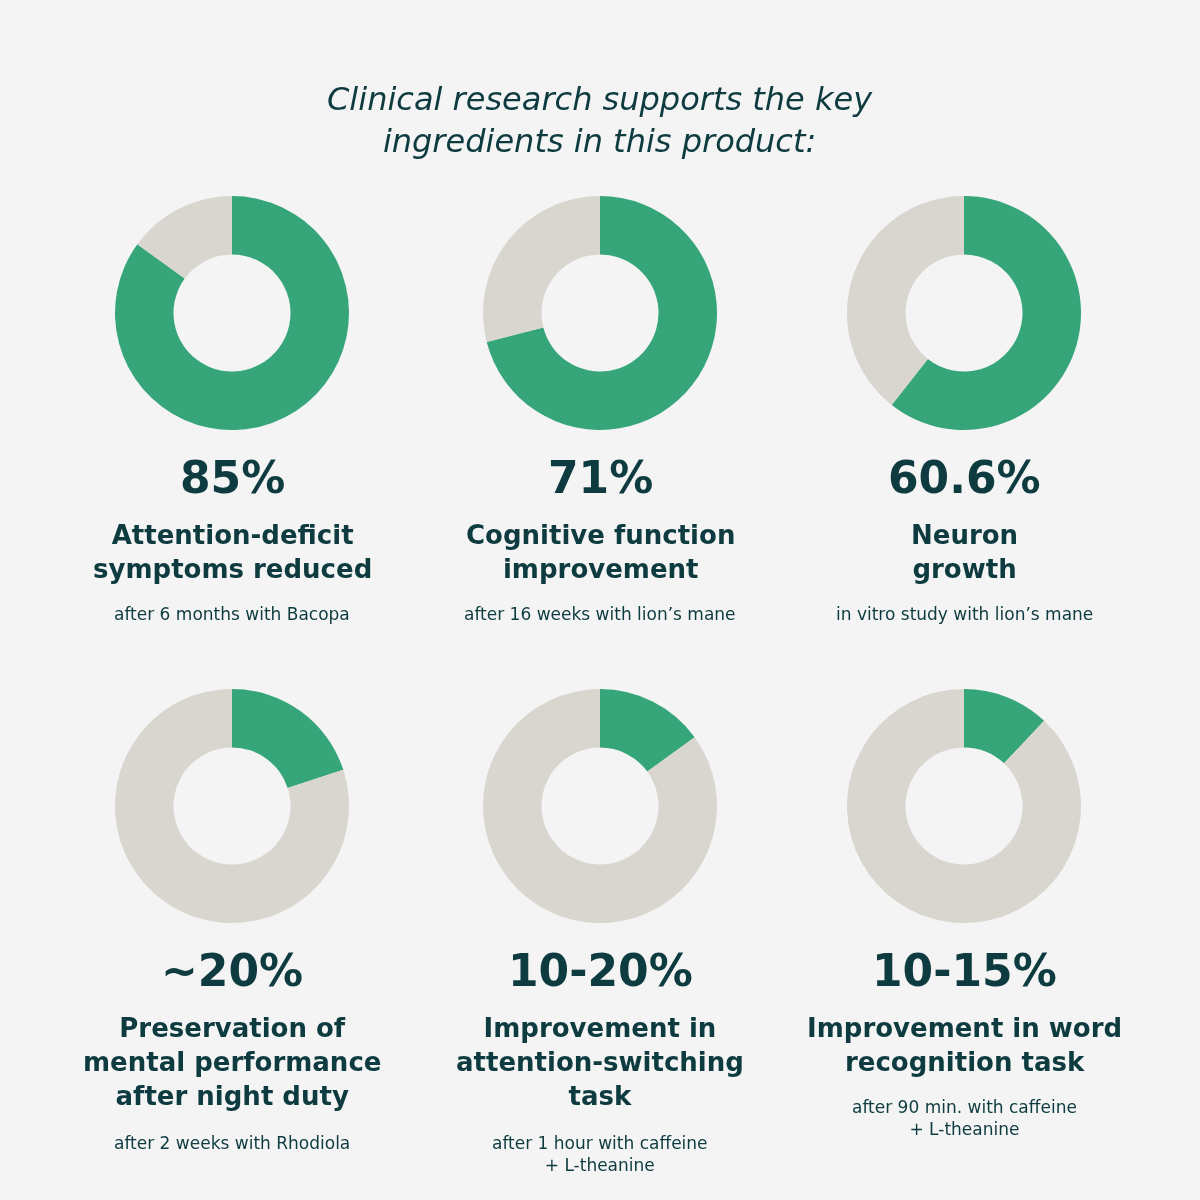  Describe the element at coordinates (964, 518) in the screenshot. I see `text: 60.6% Neuron growth` at that location.